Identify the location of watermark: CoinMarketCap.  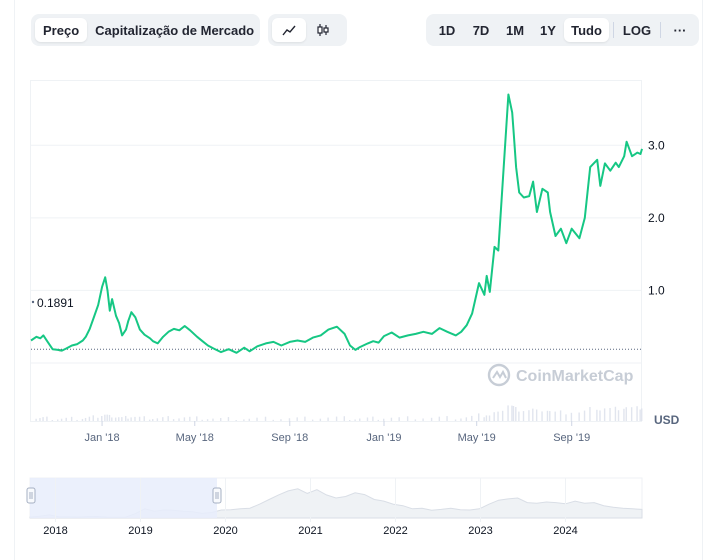
(560, 375).